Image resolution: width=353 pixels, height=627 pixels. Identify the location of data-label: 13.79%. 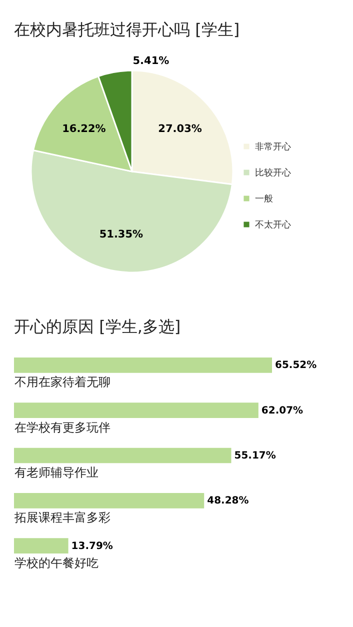
(92, 546).